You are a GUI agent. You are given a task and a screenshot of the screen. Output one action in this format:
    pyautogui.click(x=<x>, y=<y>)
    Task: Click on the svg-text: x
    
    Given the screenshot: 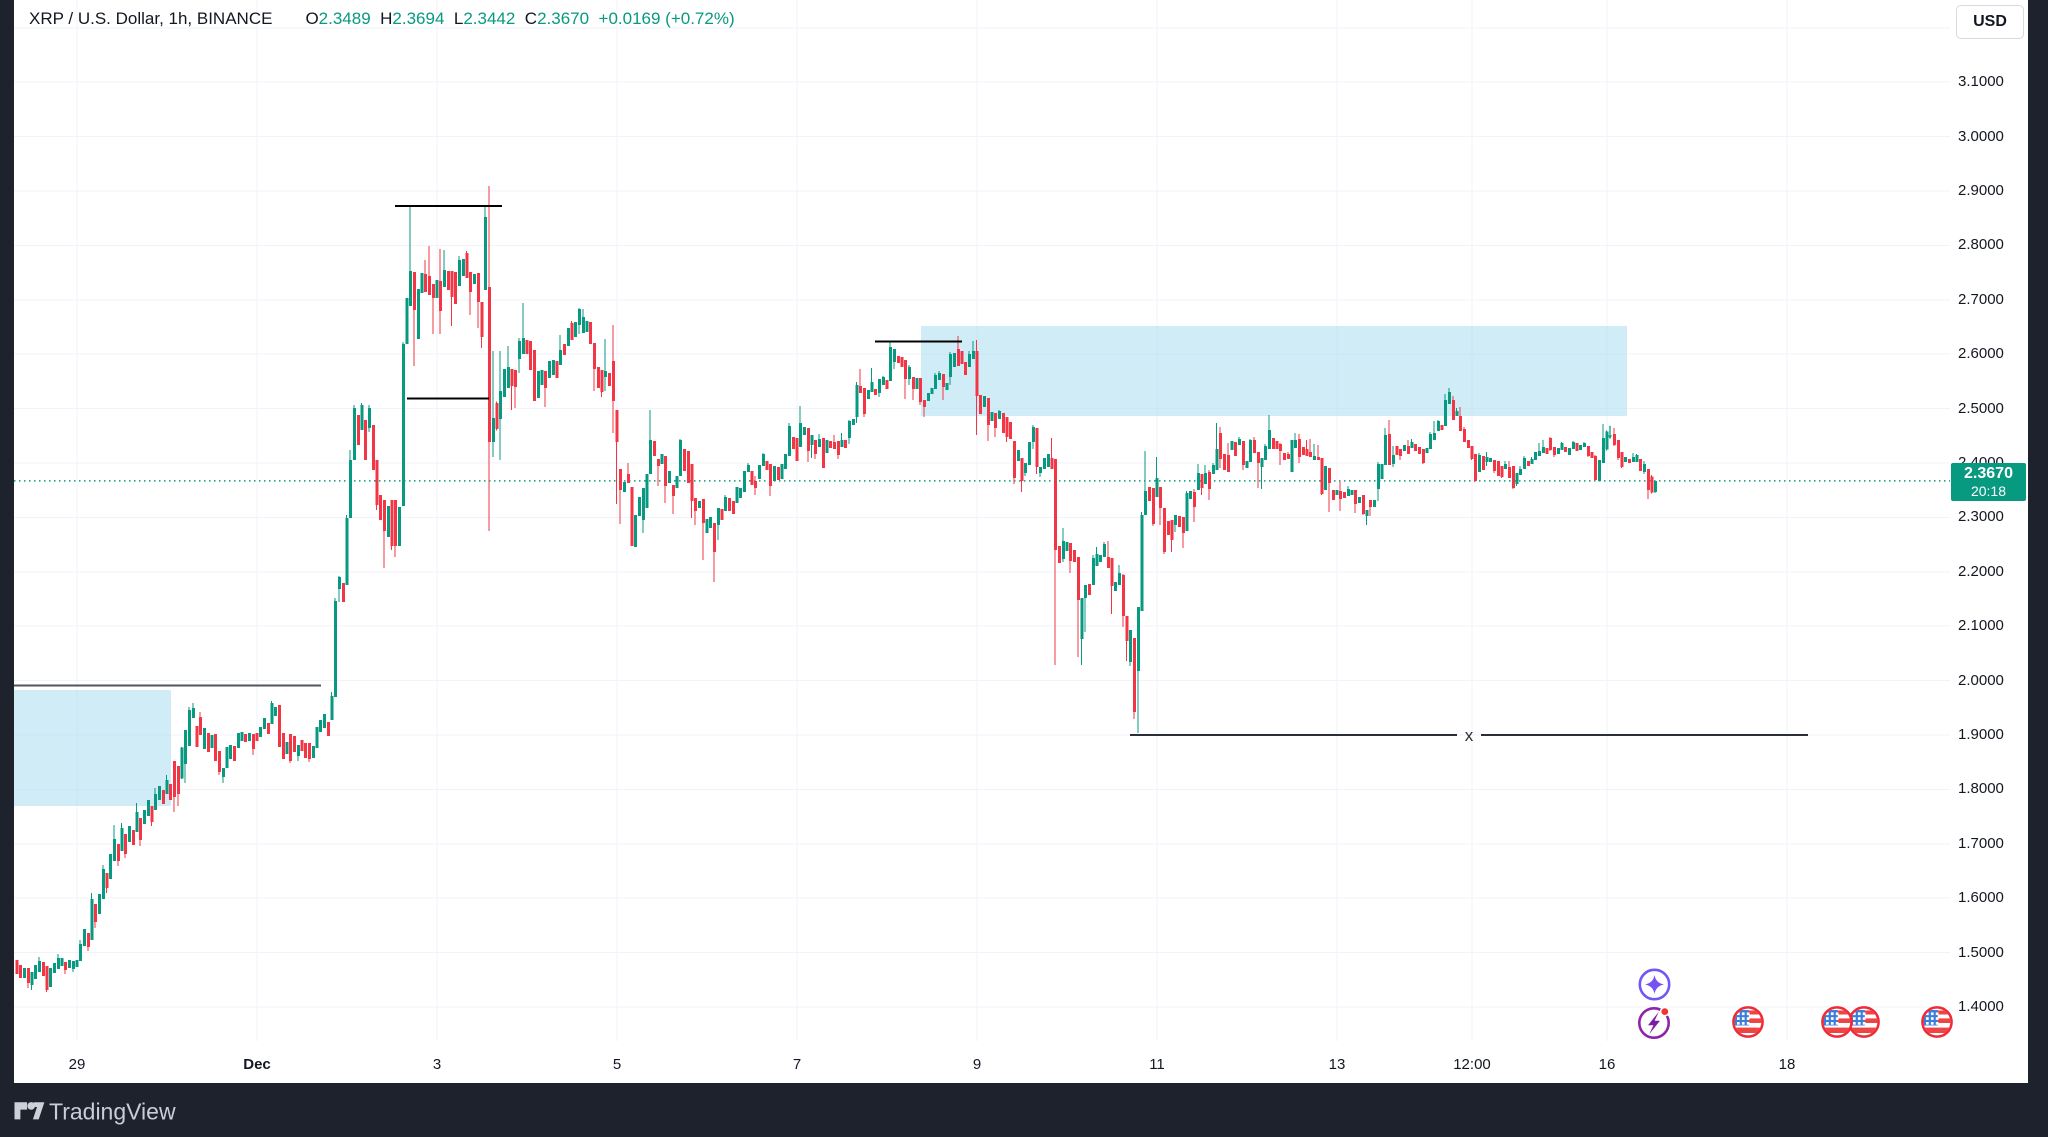 What is the action you would take?
    pyautogui.click(x=1469, y=735)
    